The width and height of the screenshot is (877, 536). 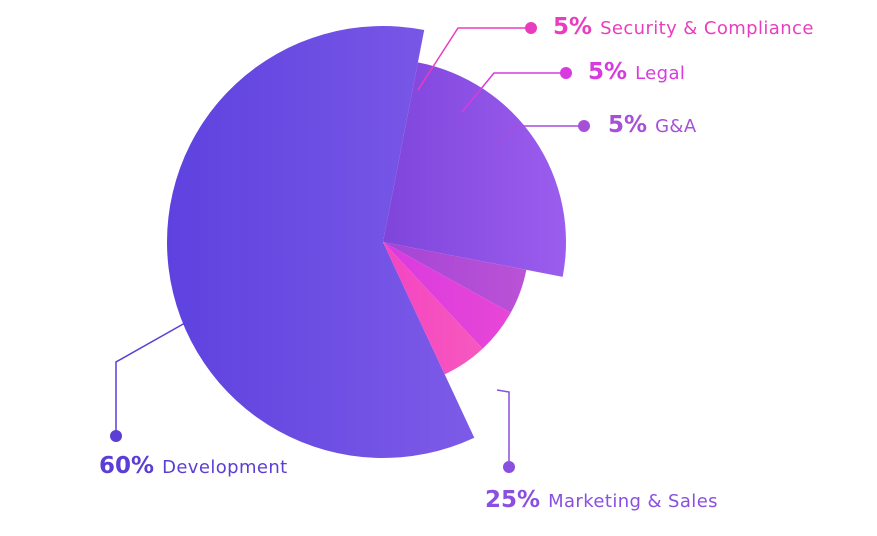 I want to click on slice-name-label: G&A, so click(x=676, y=126).